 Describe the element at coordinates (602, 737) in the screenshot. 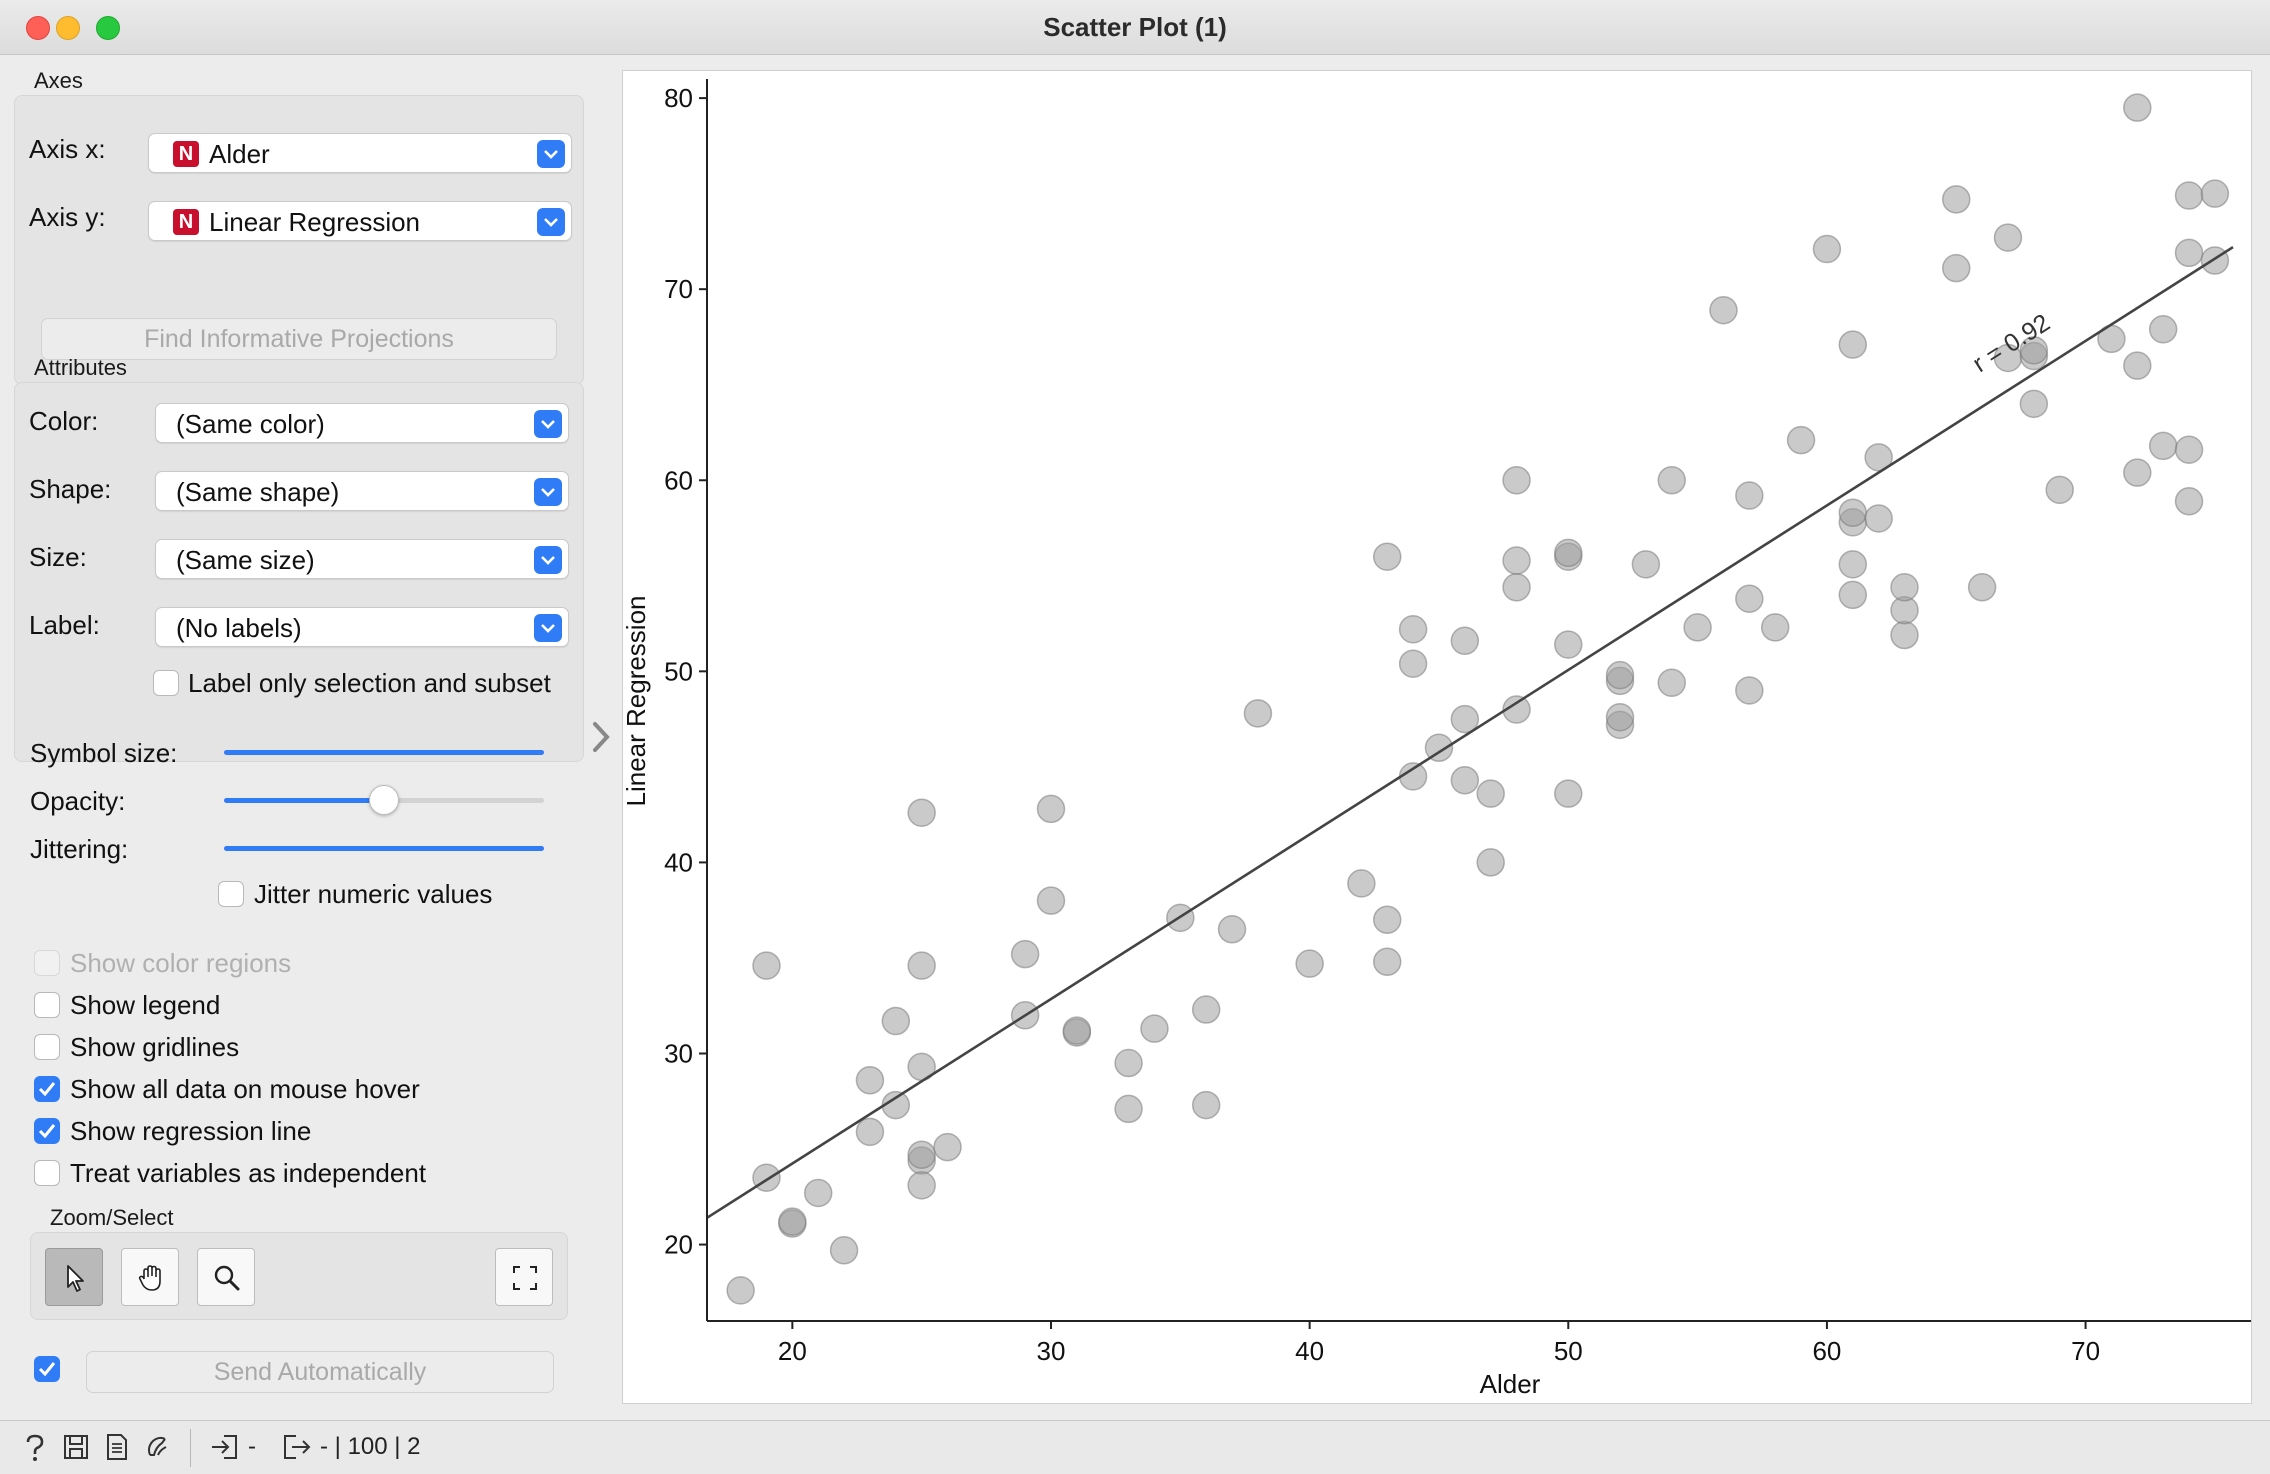

I see `chevron-right-icon` at that location.